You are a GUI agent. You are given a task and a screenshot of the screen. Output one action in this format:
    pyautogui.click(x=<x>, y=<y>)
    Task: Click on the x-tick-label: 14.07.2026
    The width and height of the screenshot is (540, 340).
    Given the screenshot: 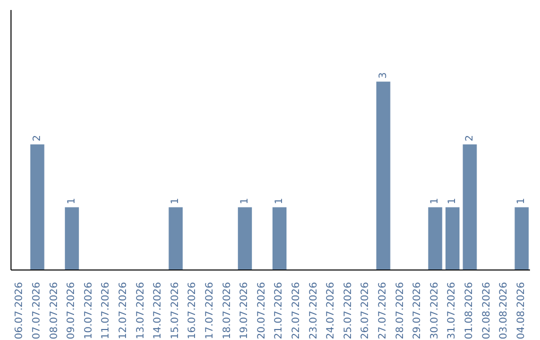 What is the action you would take?
    pyautogui.click(x=158, y=311)
    